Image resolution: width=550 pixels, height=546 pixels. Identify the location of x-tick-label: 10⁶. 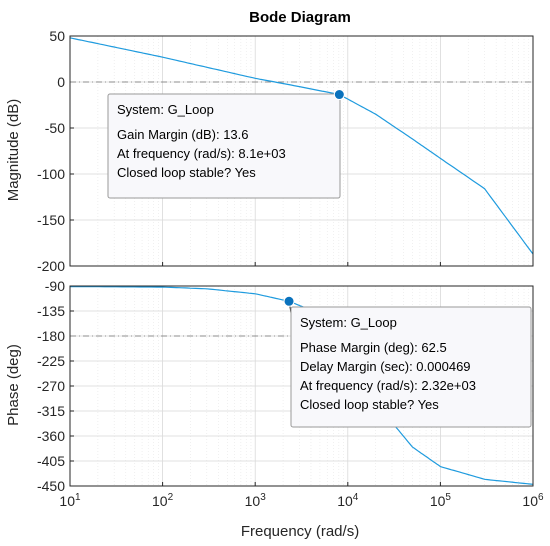
(533, 500).